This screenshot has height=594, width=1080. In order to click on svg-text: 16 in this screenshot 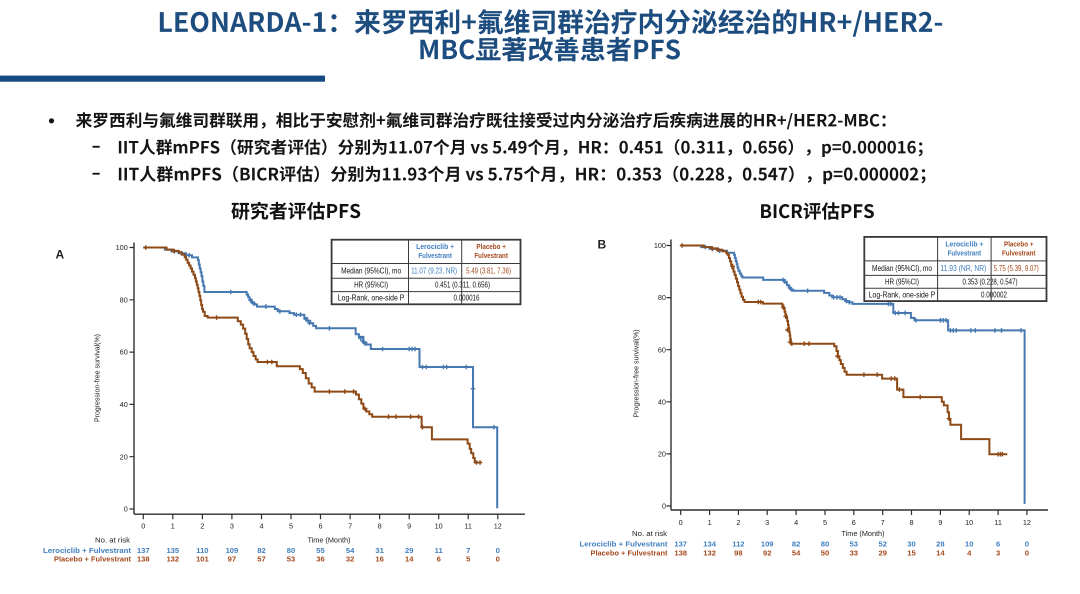, I will do `click(379, 559)`.